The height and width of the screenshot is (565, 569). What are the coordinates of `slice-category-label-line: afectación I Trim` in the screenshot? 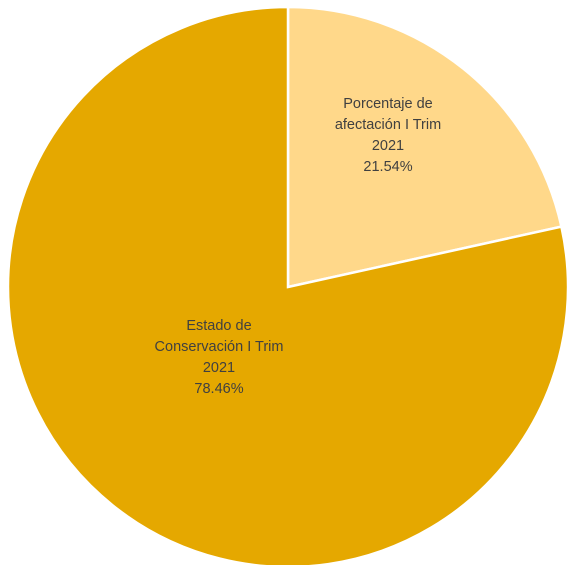 It's located at (388, 125).